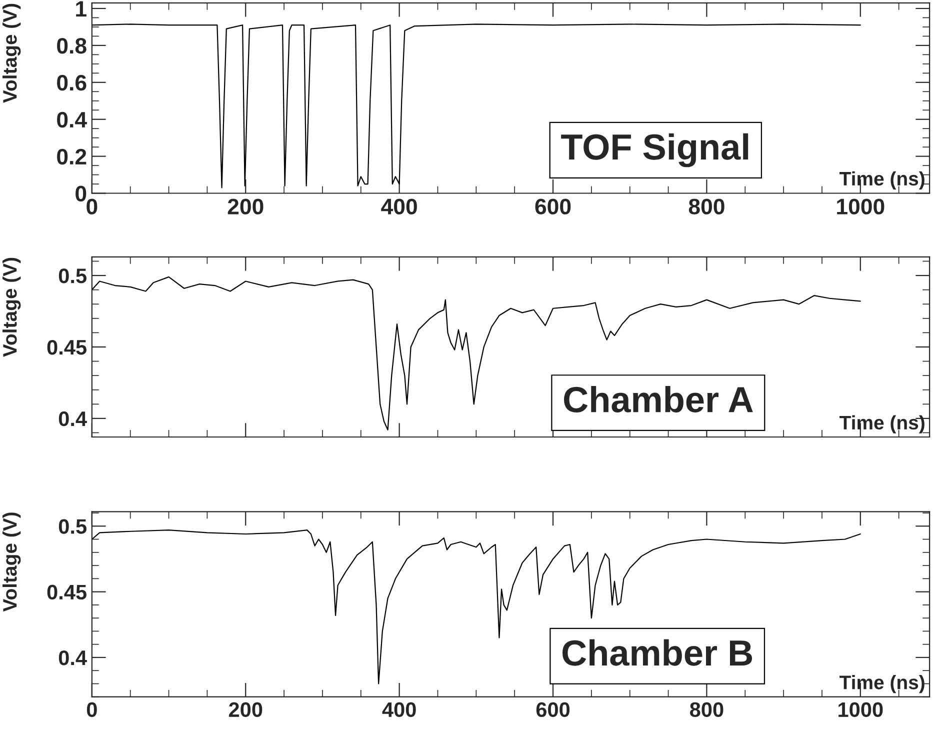 This screenshot has height=732, width=938. Describe the element at coordinates (81, 9) in the screenshot. I see `y-tick-label: 1` at that location.